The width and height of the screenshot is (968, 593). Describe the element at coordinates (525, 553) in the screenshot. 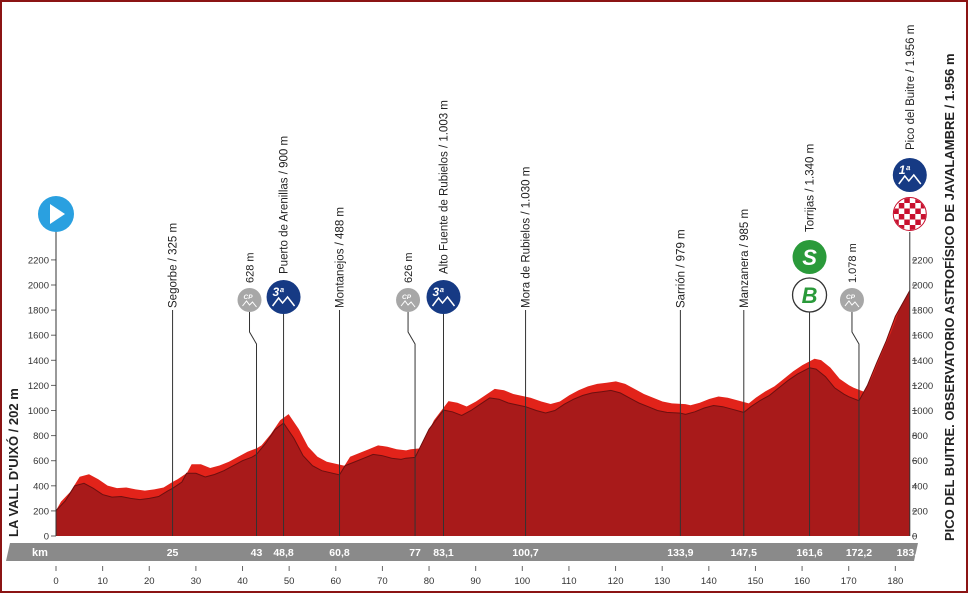

I see `km-marker-label: 100,7` at that location.